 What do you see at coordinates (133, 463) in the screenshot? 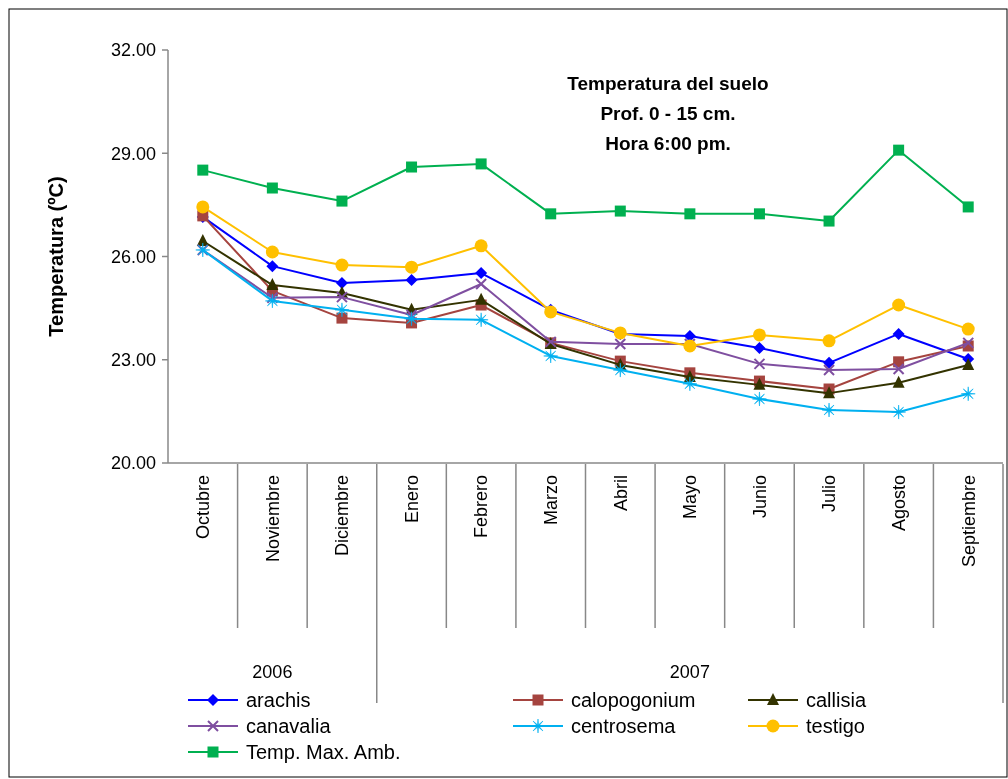
I see `y-tick-label: 20.00` at bounding box center [133, 463].